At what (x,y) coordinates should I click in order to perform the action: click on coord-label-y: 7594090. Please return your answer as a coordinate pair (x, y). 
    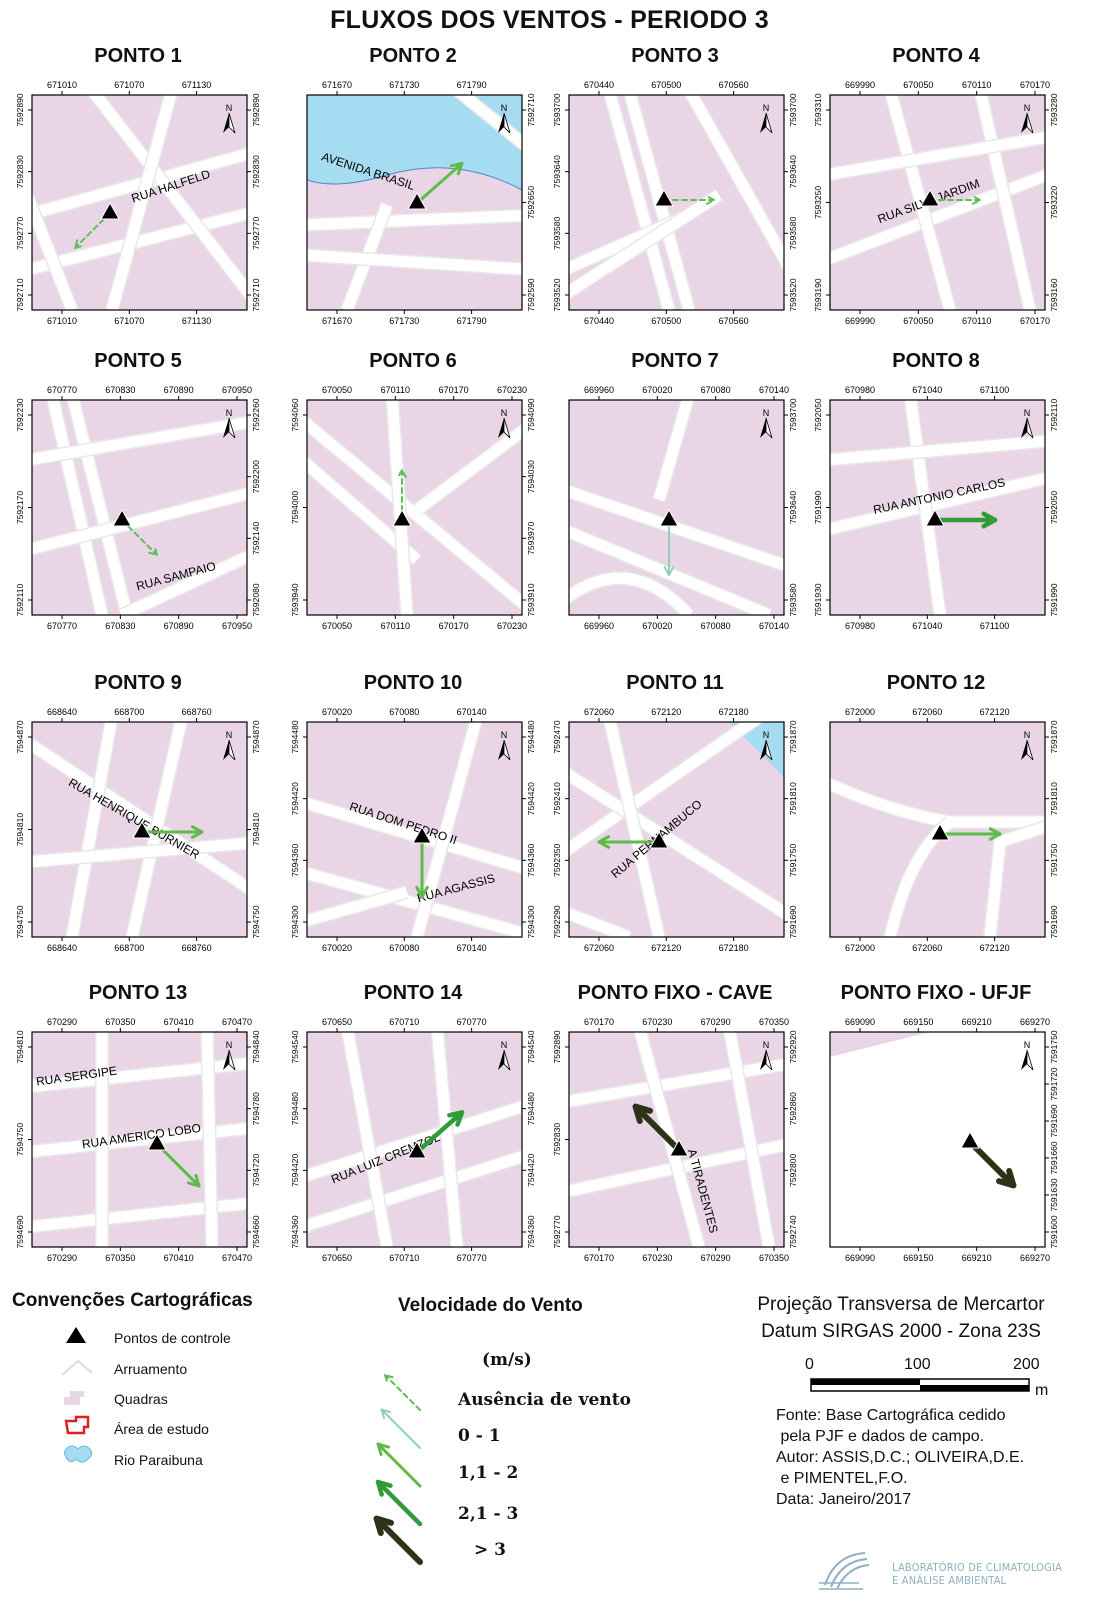
    Looking at the image, I should click on (531, 414).